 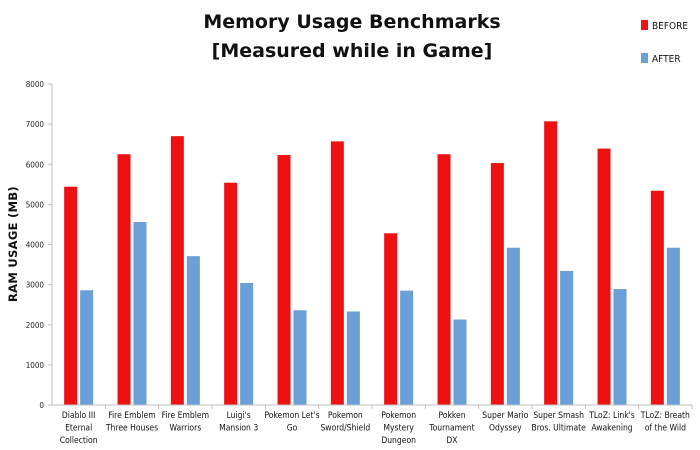 What do you see at coordinates (611, 429) in the screenshot?
I see `x-category-label-line: Awakening` at bounding box center [611, 429].